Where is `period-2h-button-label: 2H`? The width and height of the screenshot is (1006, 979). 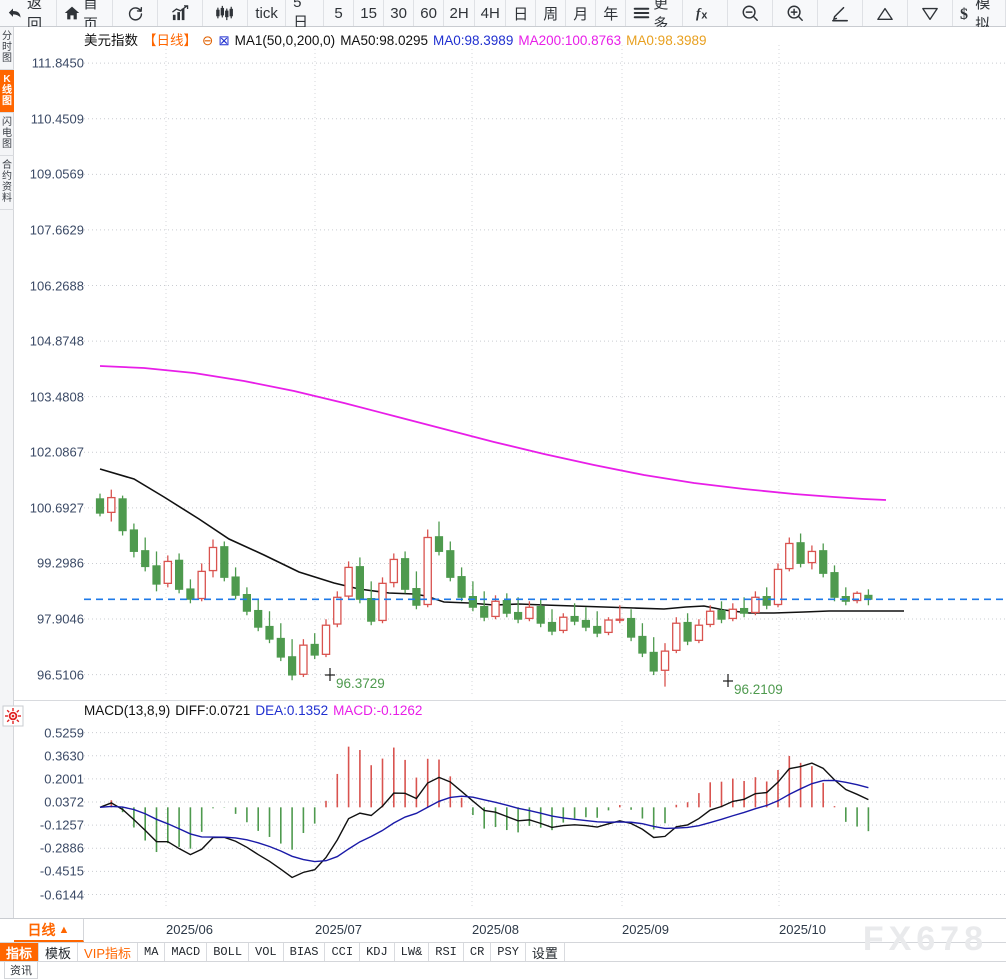 period-2h-button-label: 2H is located at coordinates (459, 13).